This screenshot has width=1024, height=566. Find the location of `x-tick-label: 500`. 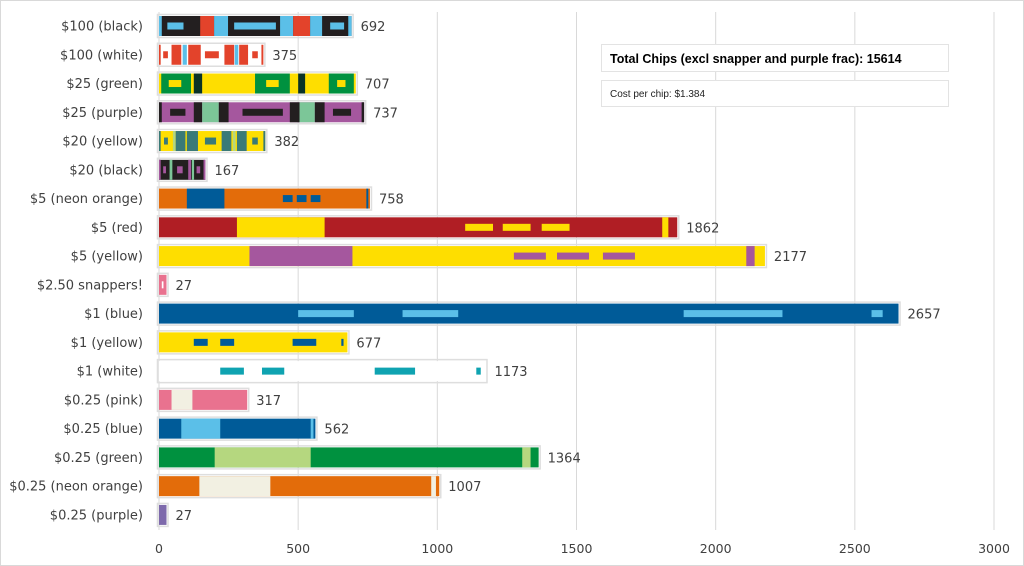

x-tick-label: 500 is located at coordinates (298, 548).